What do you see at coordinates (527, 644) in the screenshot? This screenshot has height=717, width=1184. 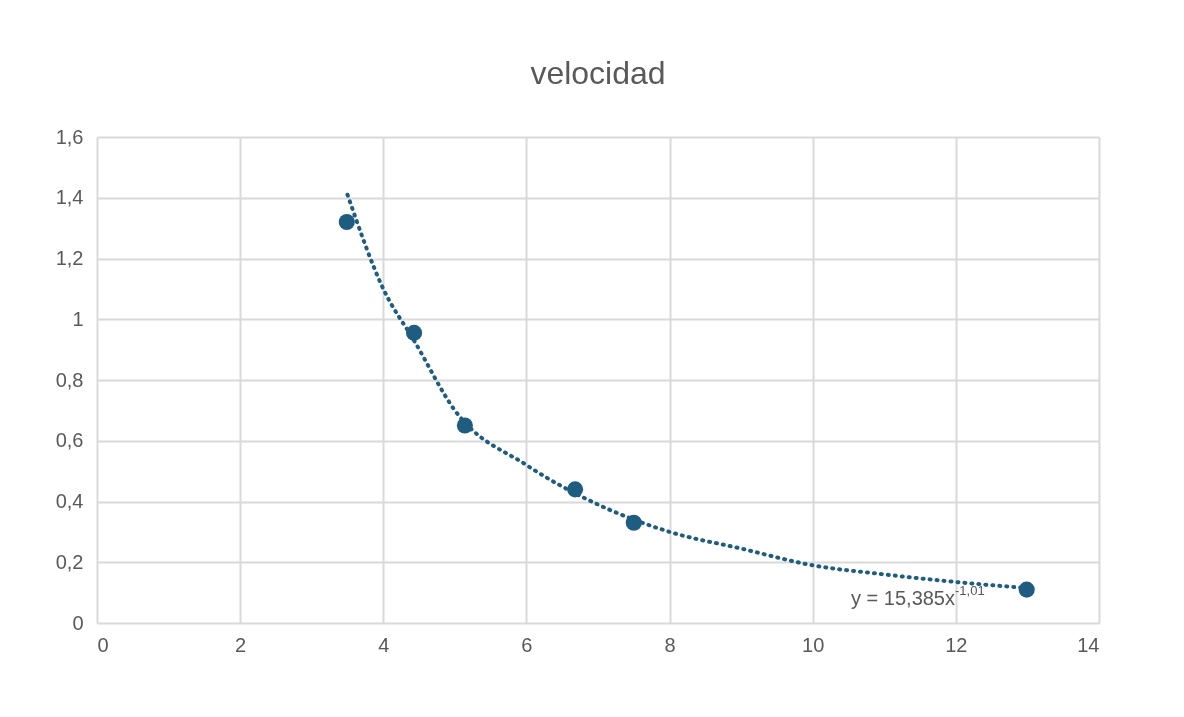 I see `x-tick-label: 6` at bounding box center [527, 644].